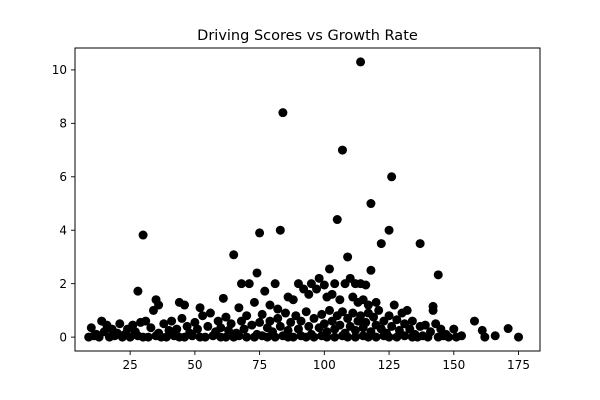 The width and height of the screenshot is (600, 400). Describe the element at coordinates (130, 365) in the screenshot. I see `x-tick-label: 25` at that location.